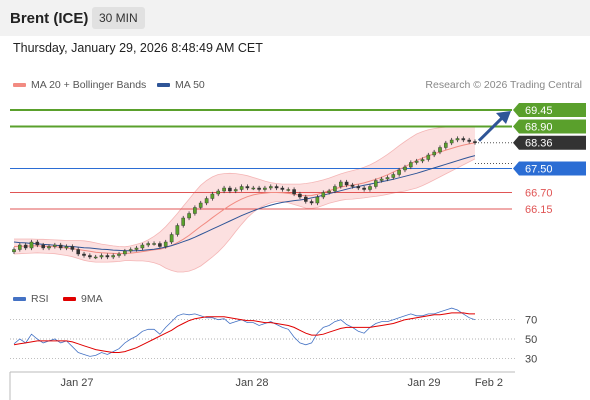  I want to click on legend-9ma: 9MA, so click(83, 299).